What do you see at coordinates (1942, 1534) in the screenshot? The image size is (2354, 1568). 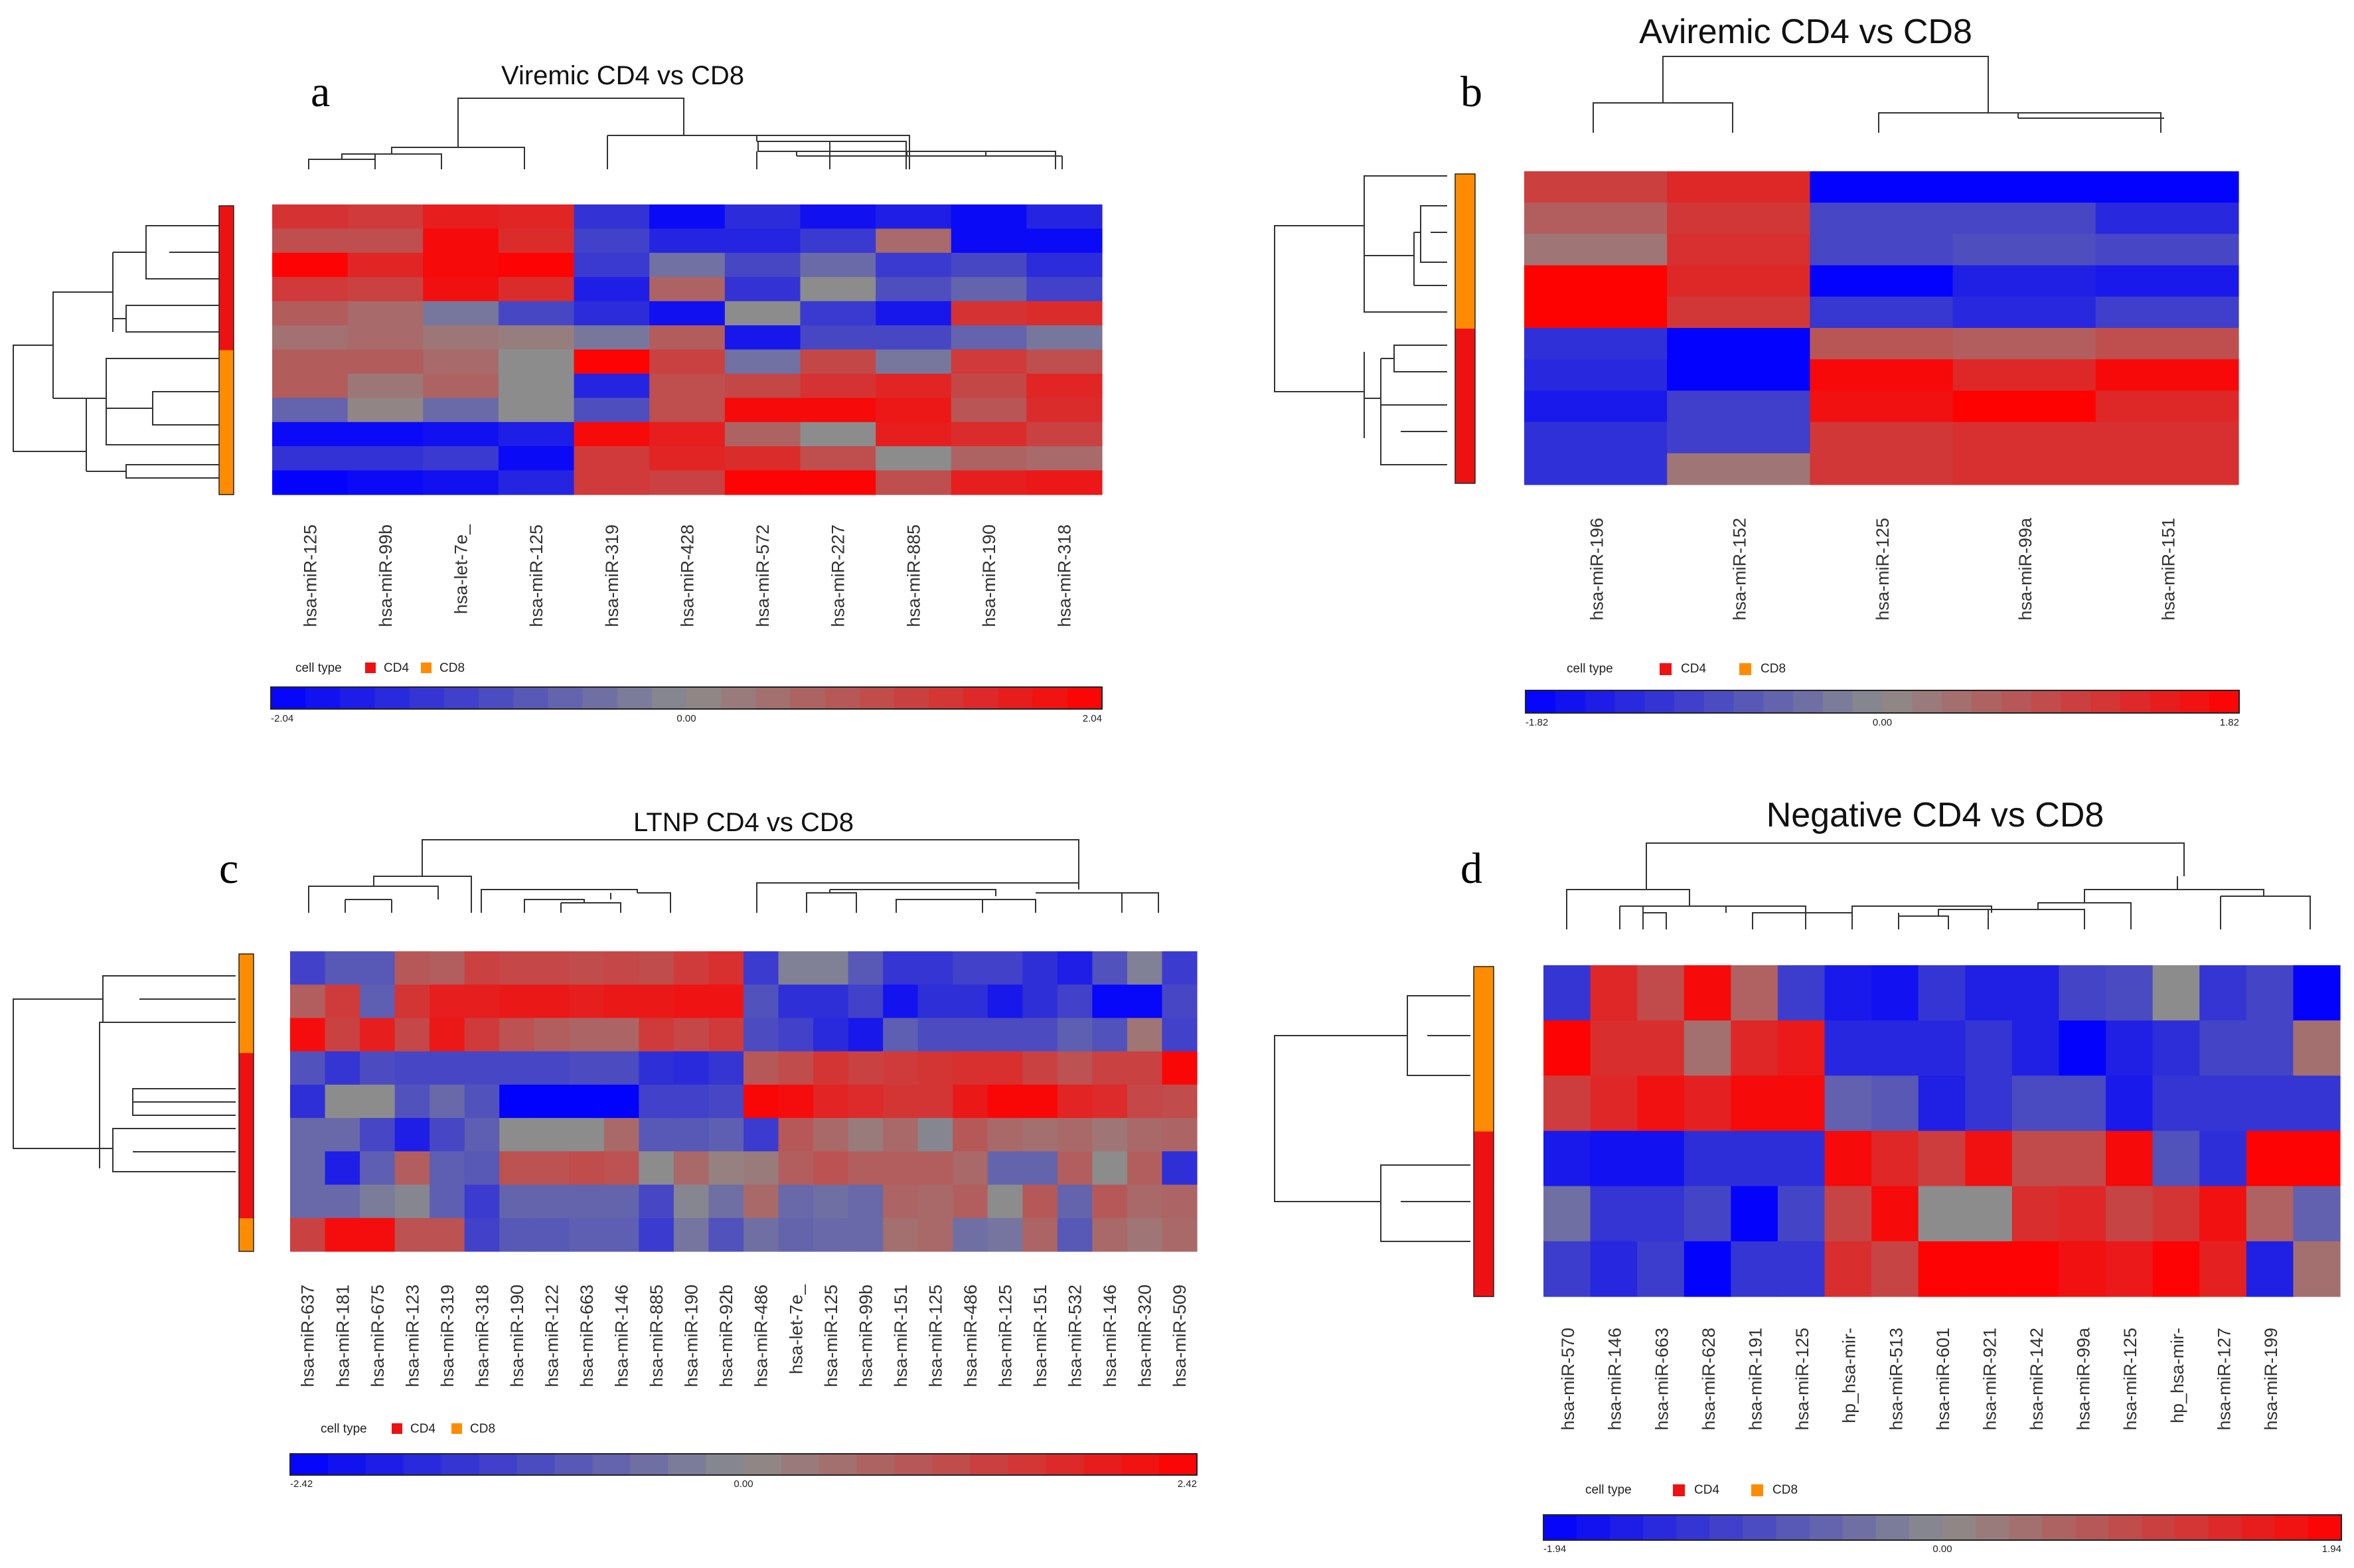 I see `color-scale: -1.94 0.00 1.94` at bounding box center [1942, 1534].